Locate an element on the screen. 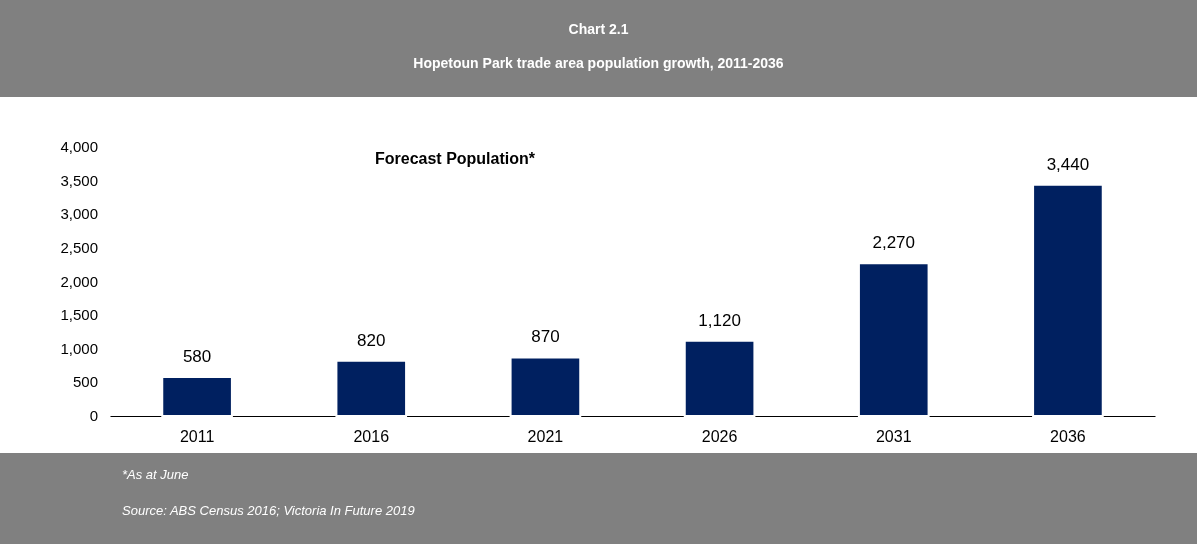 The width and height of the screenshot is (1197, 544). text: *As at June is located at coordinates (155, 474).